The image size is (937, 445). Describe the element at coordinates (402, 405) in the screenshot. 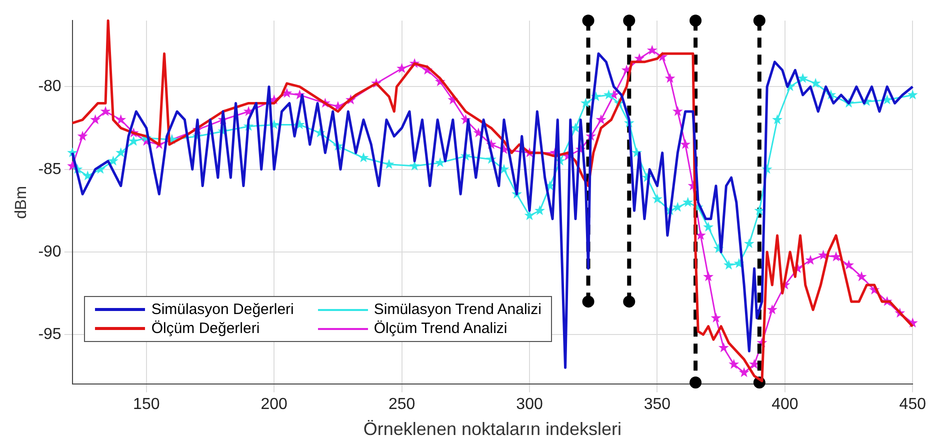

I see `x-tick-label: 250` at that location.